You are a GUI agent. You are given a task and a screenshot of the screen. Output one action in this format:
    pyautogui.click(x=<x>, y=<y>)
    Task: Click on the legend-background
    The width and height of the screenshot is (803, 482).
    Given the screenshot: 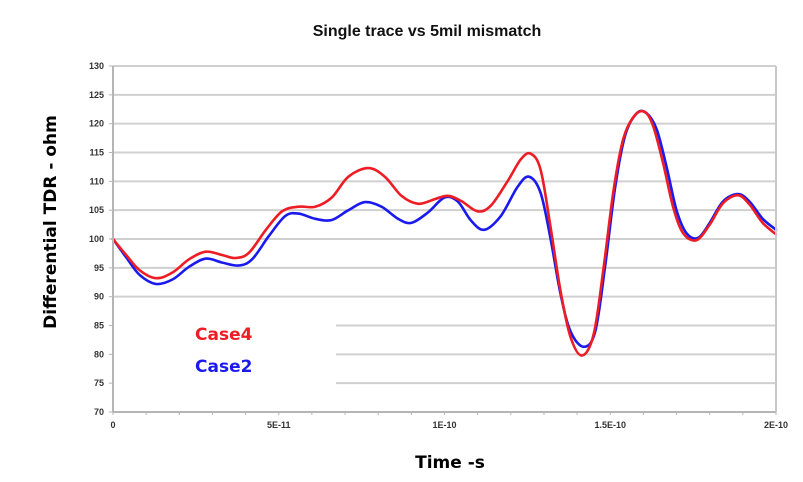 What is the action you would take?
    pyautogui.click(x=225, y=357)
    